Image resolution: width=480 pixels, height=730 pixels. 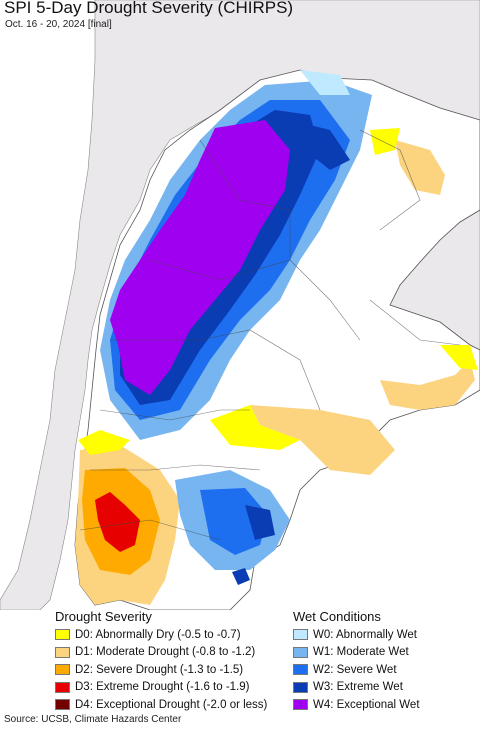 What do you see at coordinates (260, 522) in the screenshot?
I see `wet-w3-coast` at bounding box center [260, 522].